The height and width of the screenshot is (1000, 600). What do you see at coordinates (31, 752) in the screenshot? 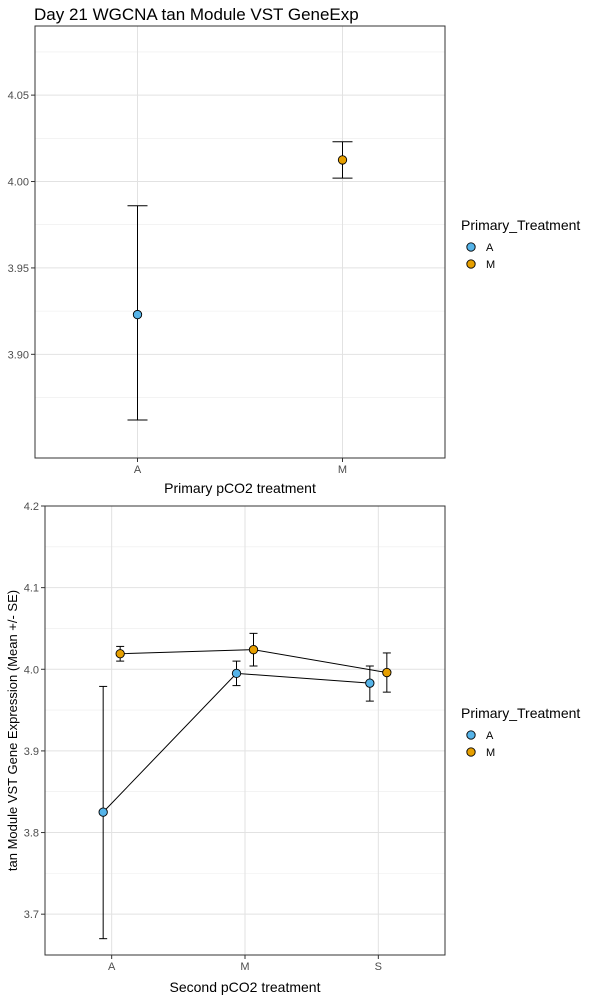
I see `chart2-y-tick-label: 3.9` at bounding box center [31, 752].